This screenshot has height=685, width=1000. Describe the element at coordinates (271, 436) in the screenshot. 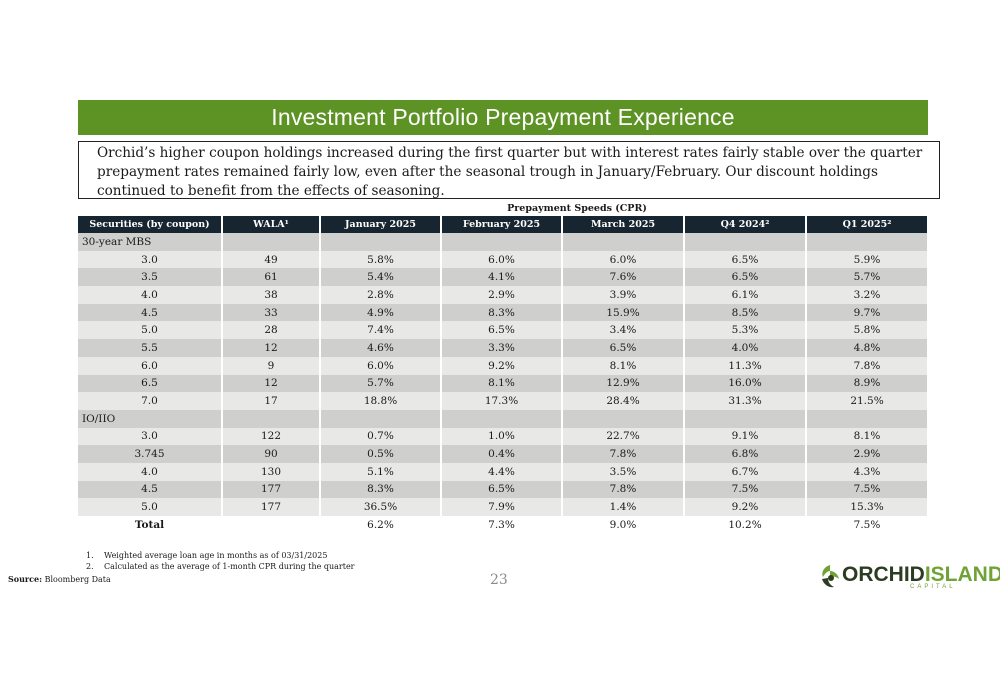

I see `table-cell: 122` at that location.